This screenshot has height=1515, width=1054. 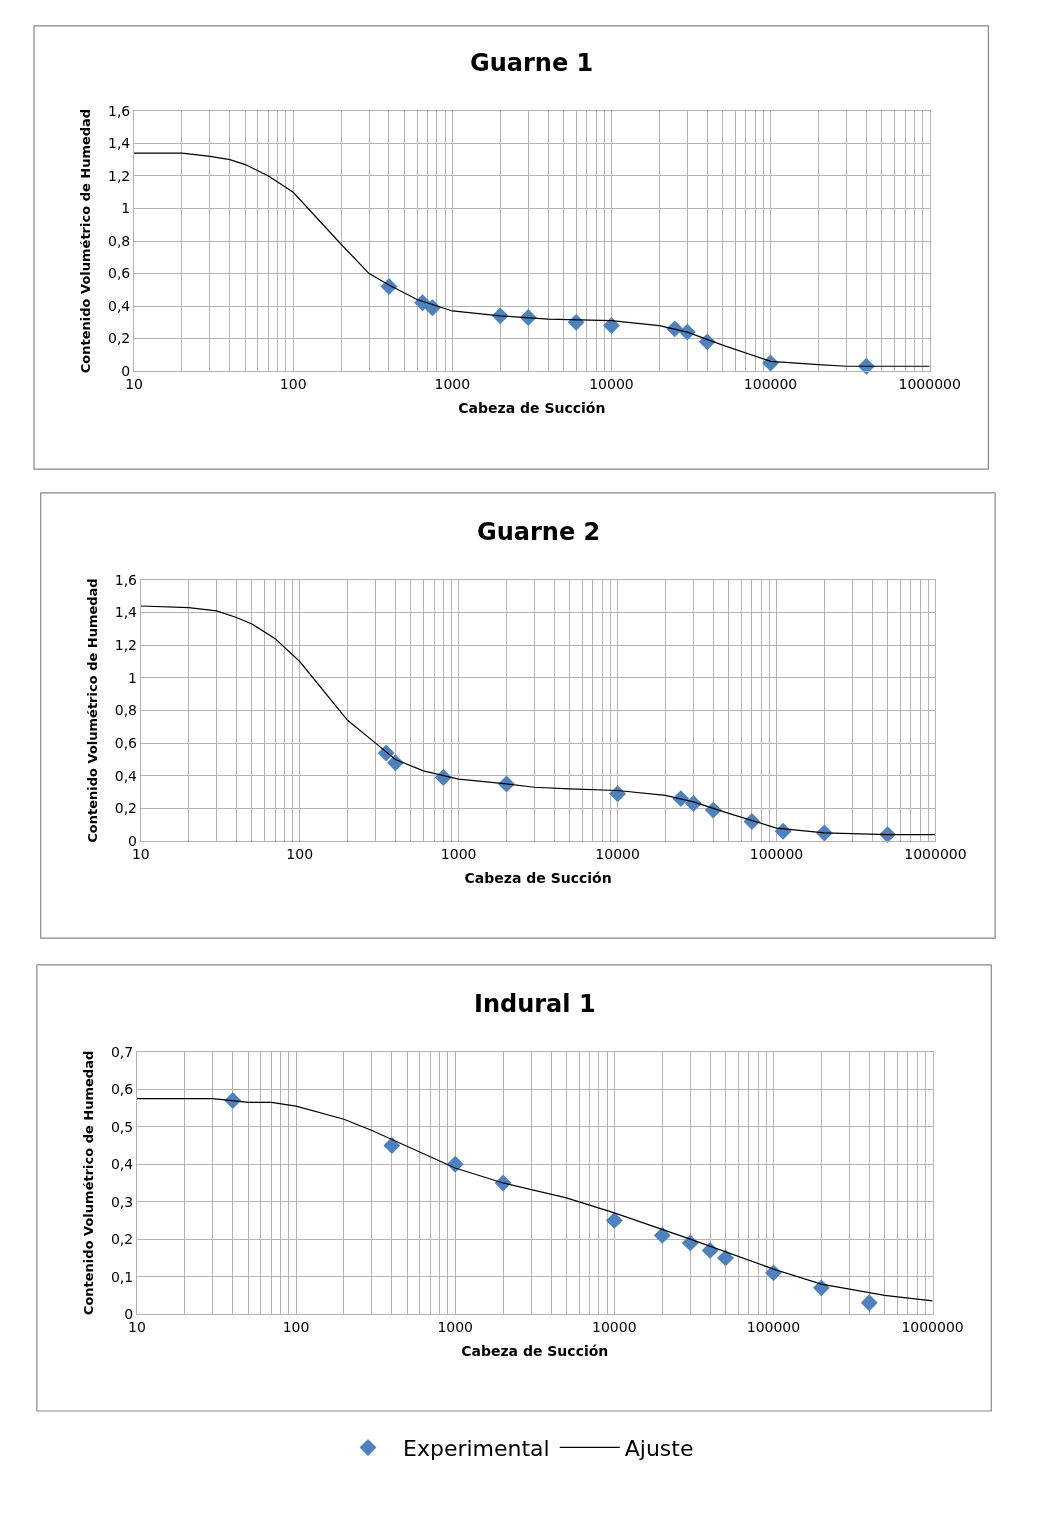 What do you see at coordinates (659, 1449) in the screenshot?
I see `legend-label: Ajuste` at bounding box center [659, 1449].